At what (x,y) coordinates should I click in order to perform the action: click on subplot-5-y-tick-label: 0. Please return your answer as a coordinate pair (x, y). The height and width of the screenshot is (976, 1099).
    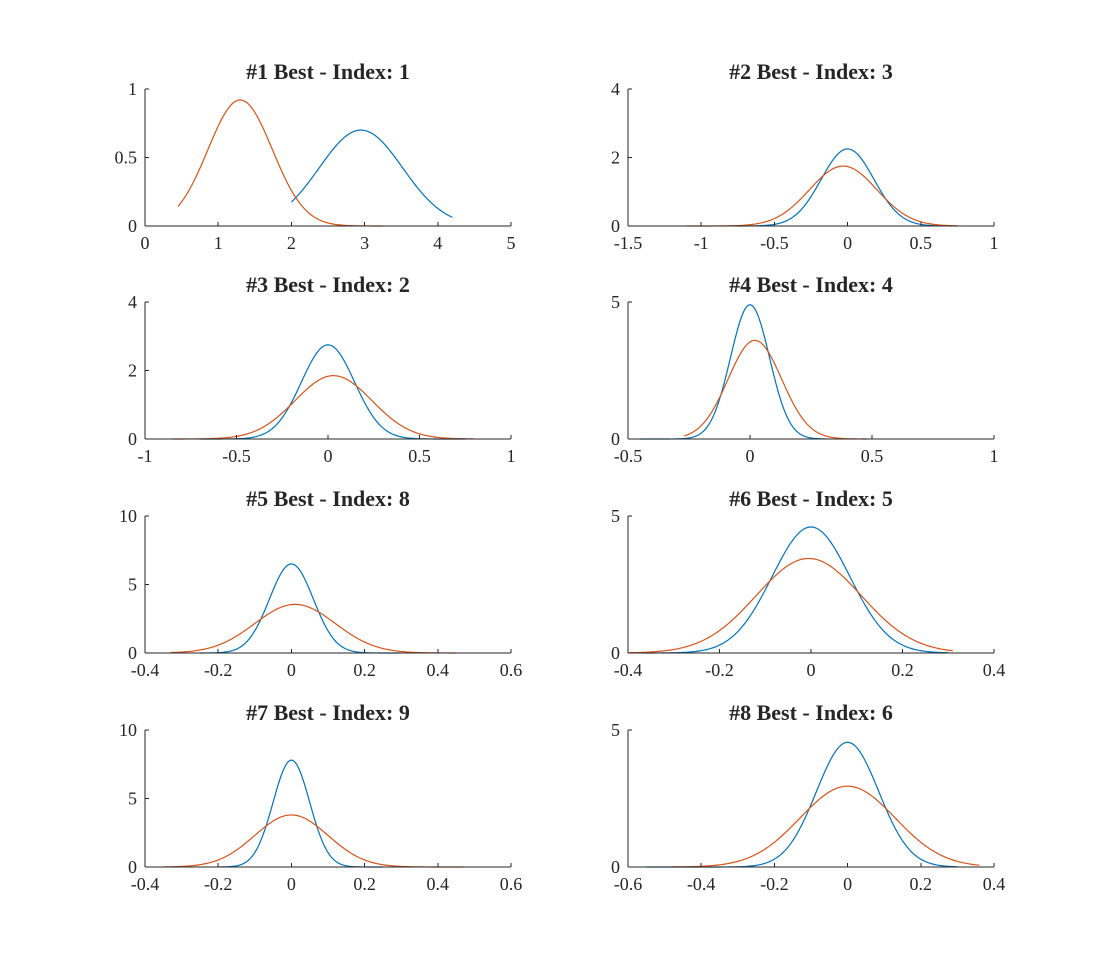
    Looking at the image, I should click on (132, 653).